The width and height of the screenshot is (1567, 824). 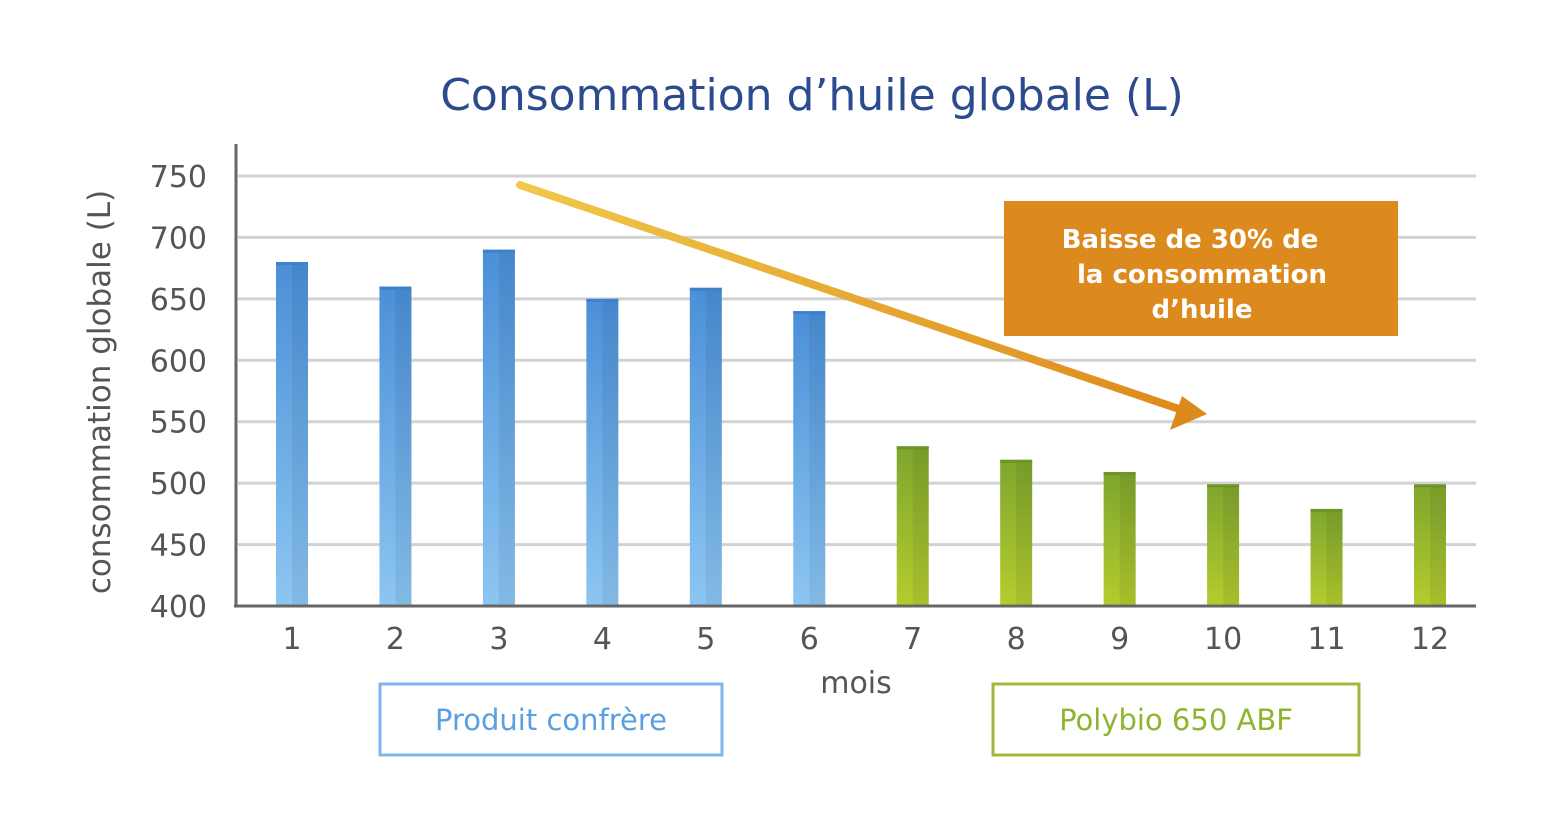 What do you see at coordinates (602, 639) in the screenshot?
I see `x-tick-label: 4` at bounding box center [602, 639].